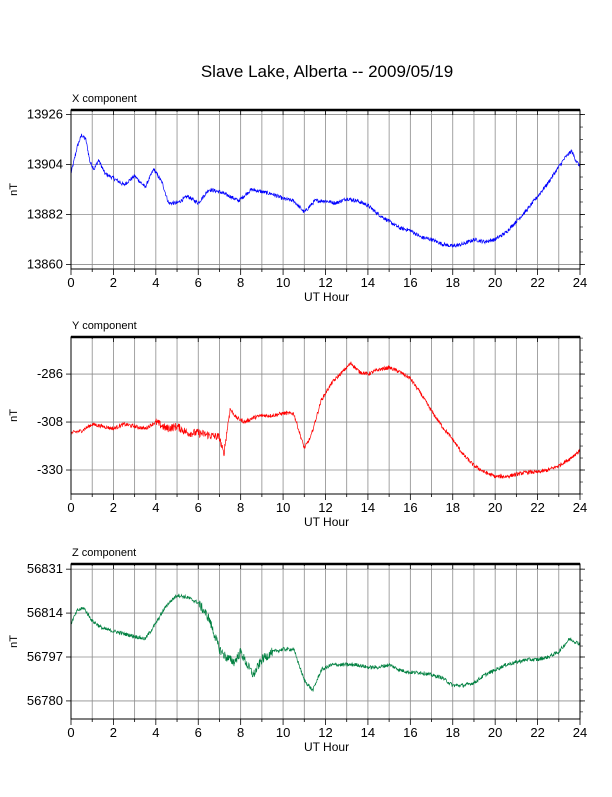  What do you see at coordinates (45, 114) in the screenshot?
I see `y-tick-label: 13926` at bounding box center [45, 114].